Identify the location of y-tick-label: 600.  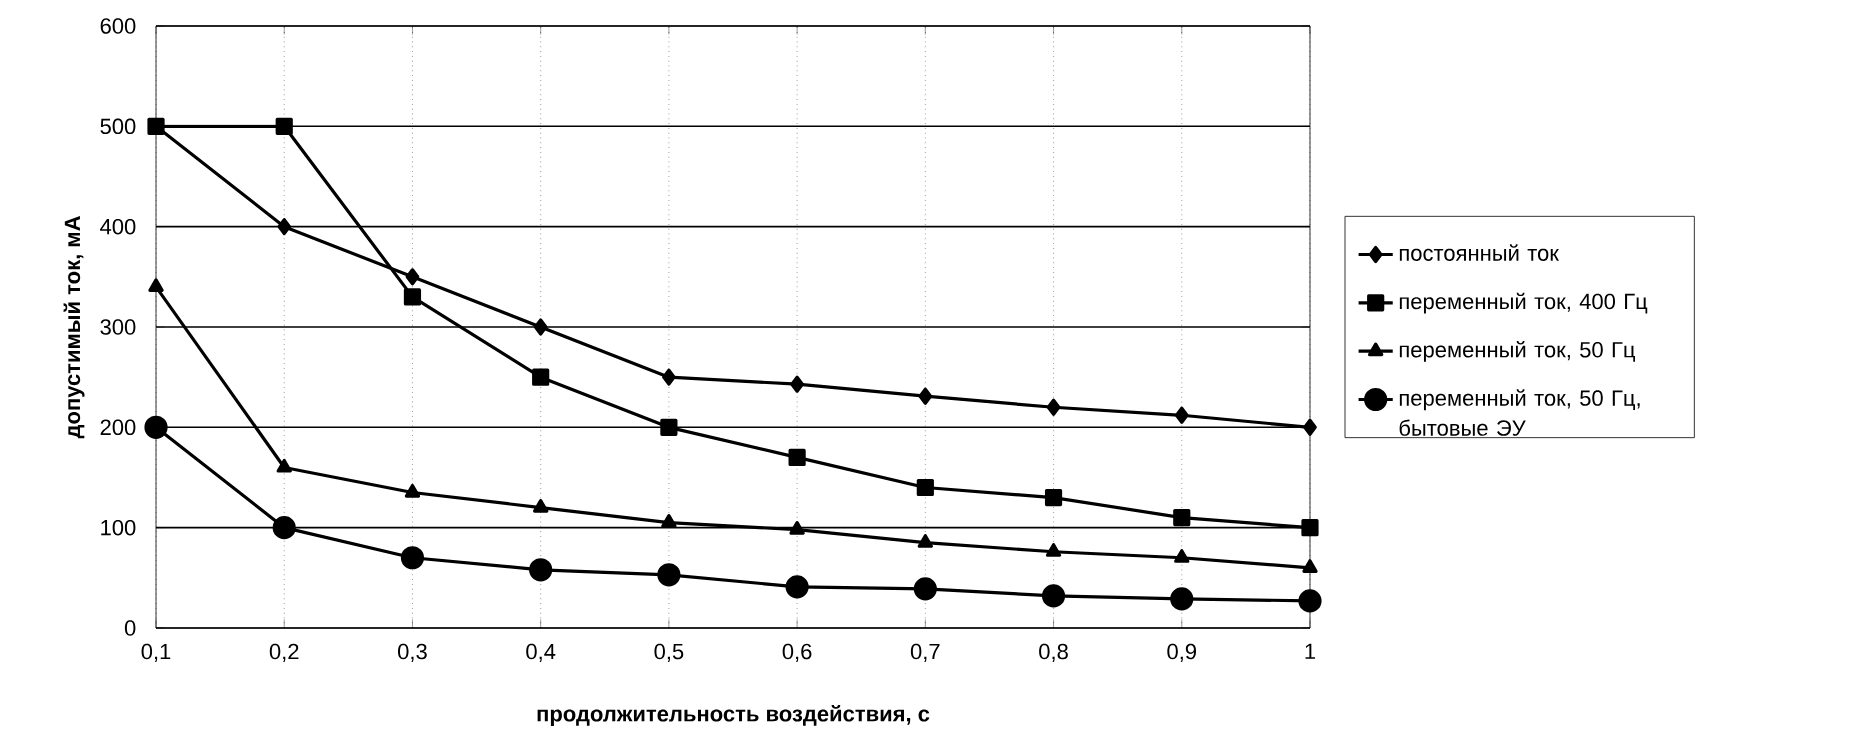
(118, 26).